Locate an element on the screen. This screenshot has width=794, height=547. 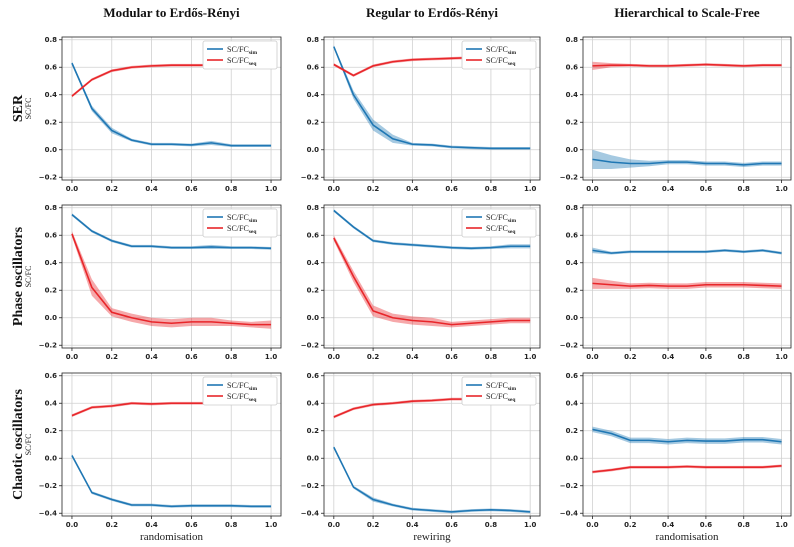
column-title: Hierarchical to Scale-Free is located at coordinates (687, 12).